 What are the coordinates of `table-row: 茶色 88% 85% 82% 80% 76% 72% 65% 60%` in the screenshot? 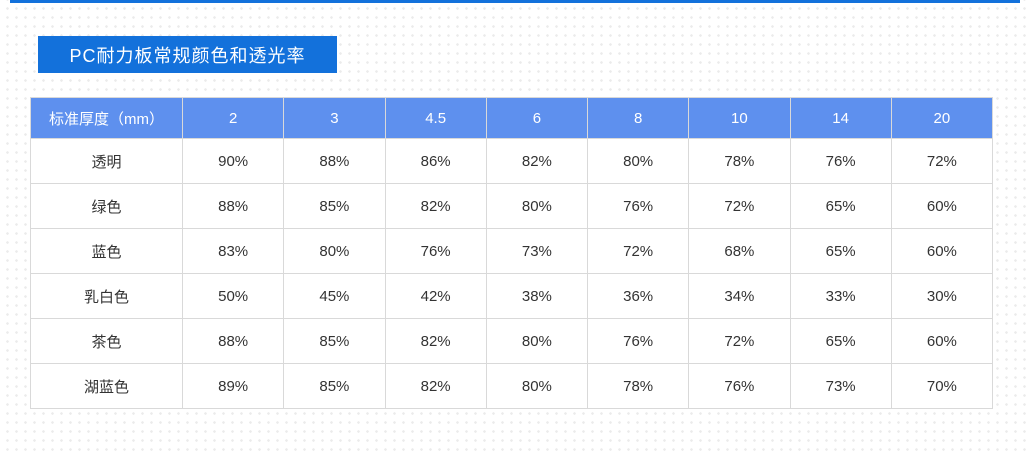 It's located at (512, 341).